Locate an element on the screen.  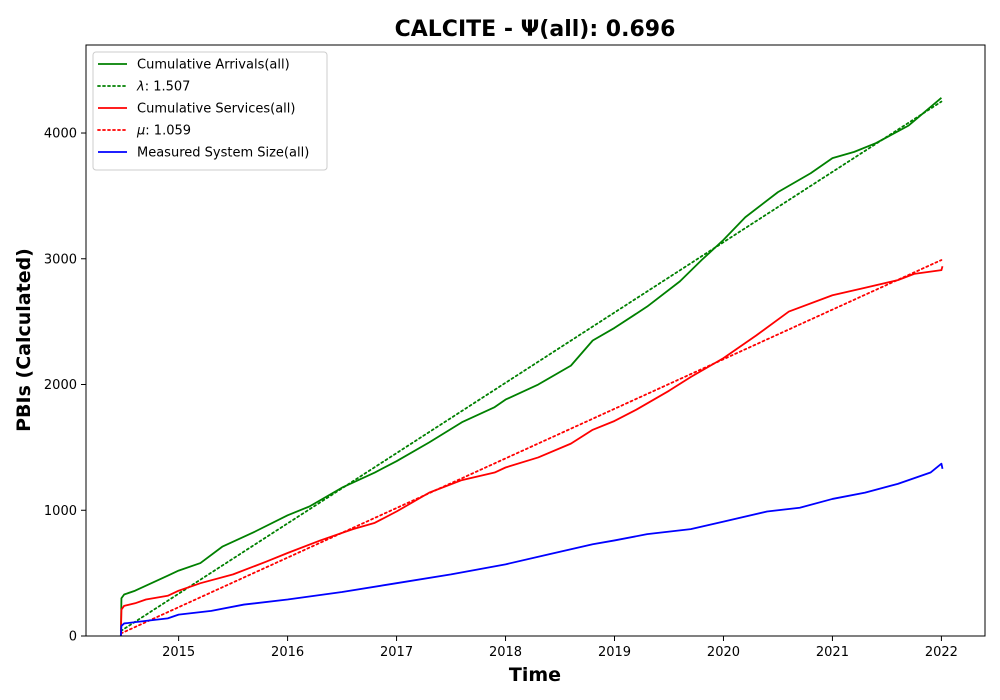
y-tick-label: 4000 is located at coordinates (60, 134).